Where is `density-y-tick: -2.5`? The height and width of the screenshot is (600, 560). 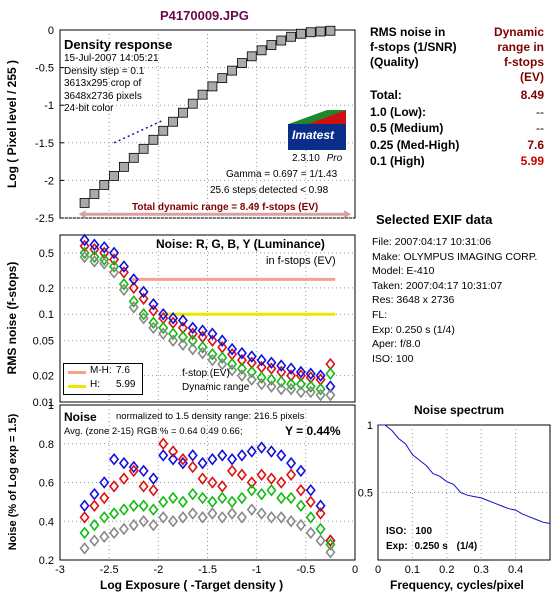 density-y-tick: -2.5 is located at coordinates (44, 219).